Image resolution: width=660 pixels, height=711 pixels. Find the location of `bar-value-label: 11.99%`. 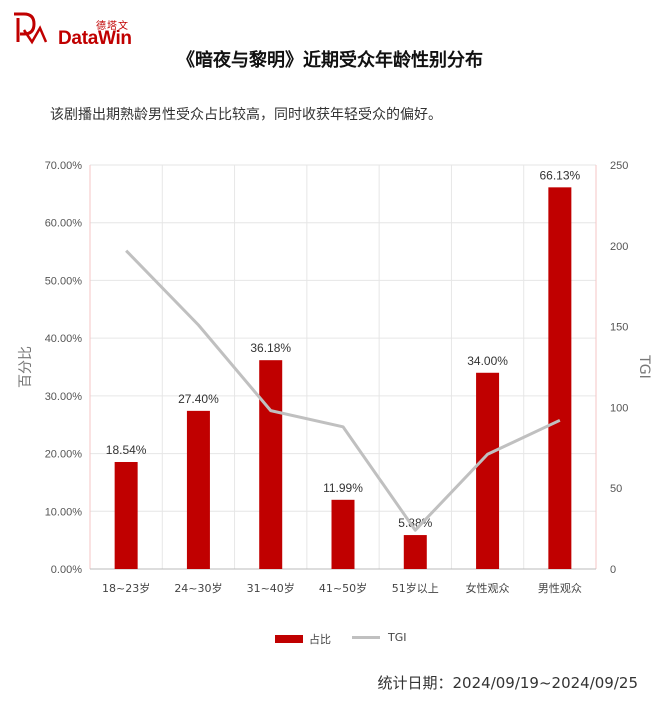

bar-value-label: 11.99% is located at coordinates (343, 488).